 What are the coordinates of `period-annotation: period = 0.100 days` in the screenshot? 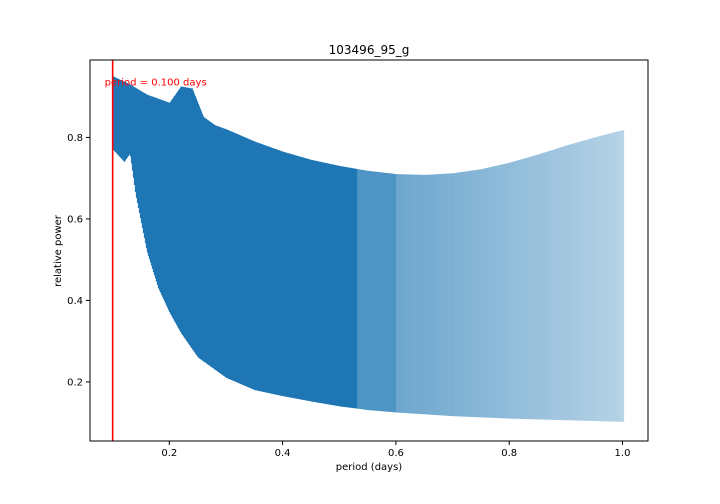 It's located at (156, 82).